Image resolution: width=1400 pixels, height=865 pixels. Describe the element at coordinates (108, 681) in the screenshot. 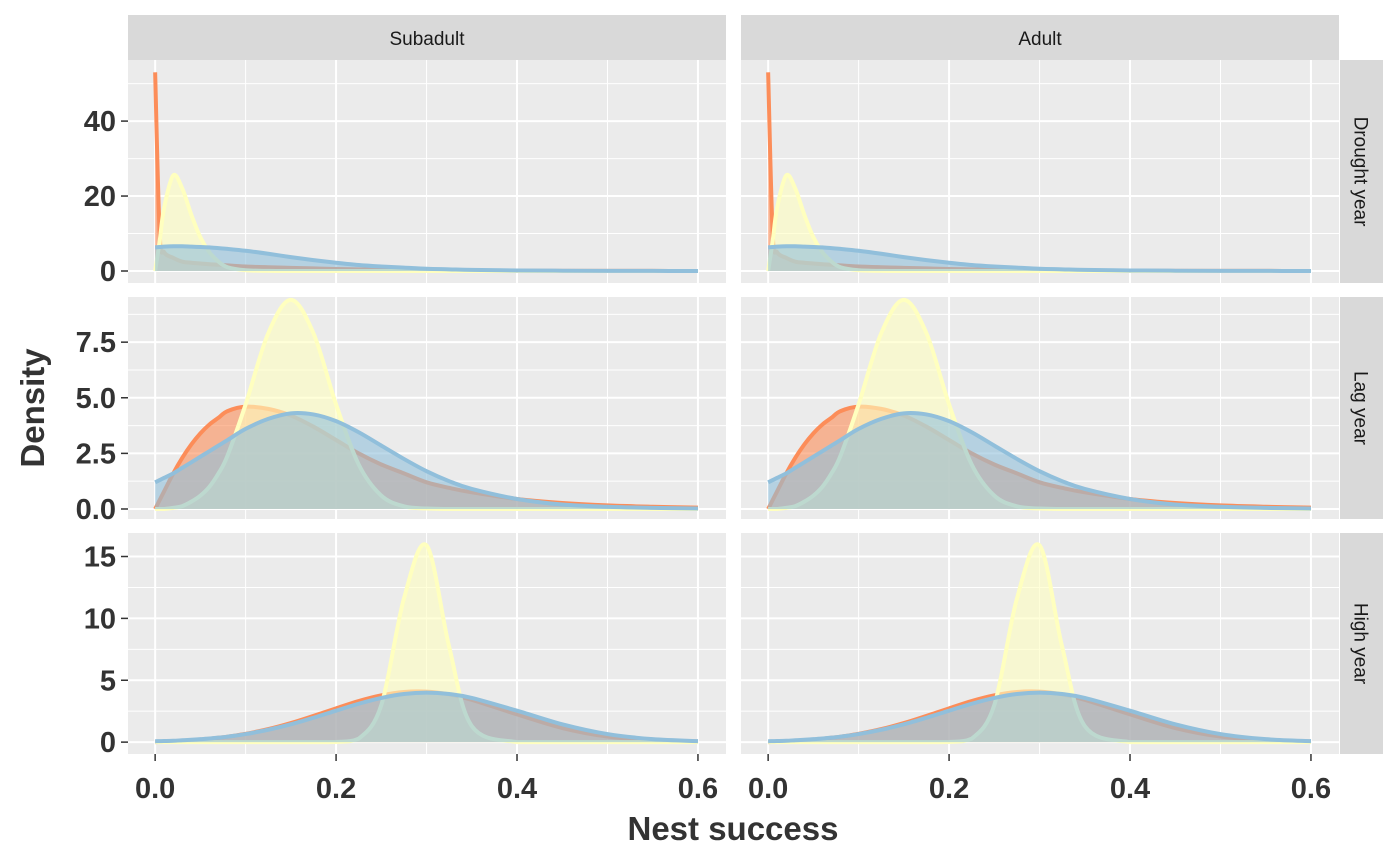

I see `y-tick-label: 5` at that location.